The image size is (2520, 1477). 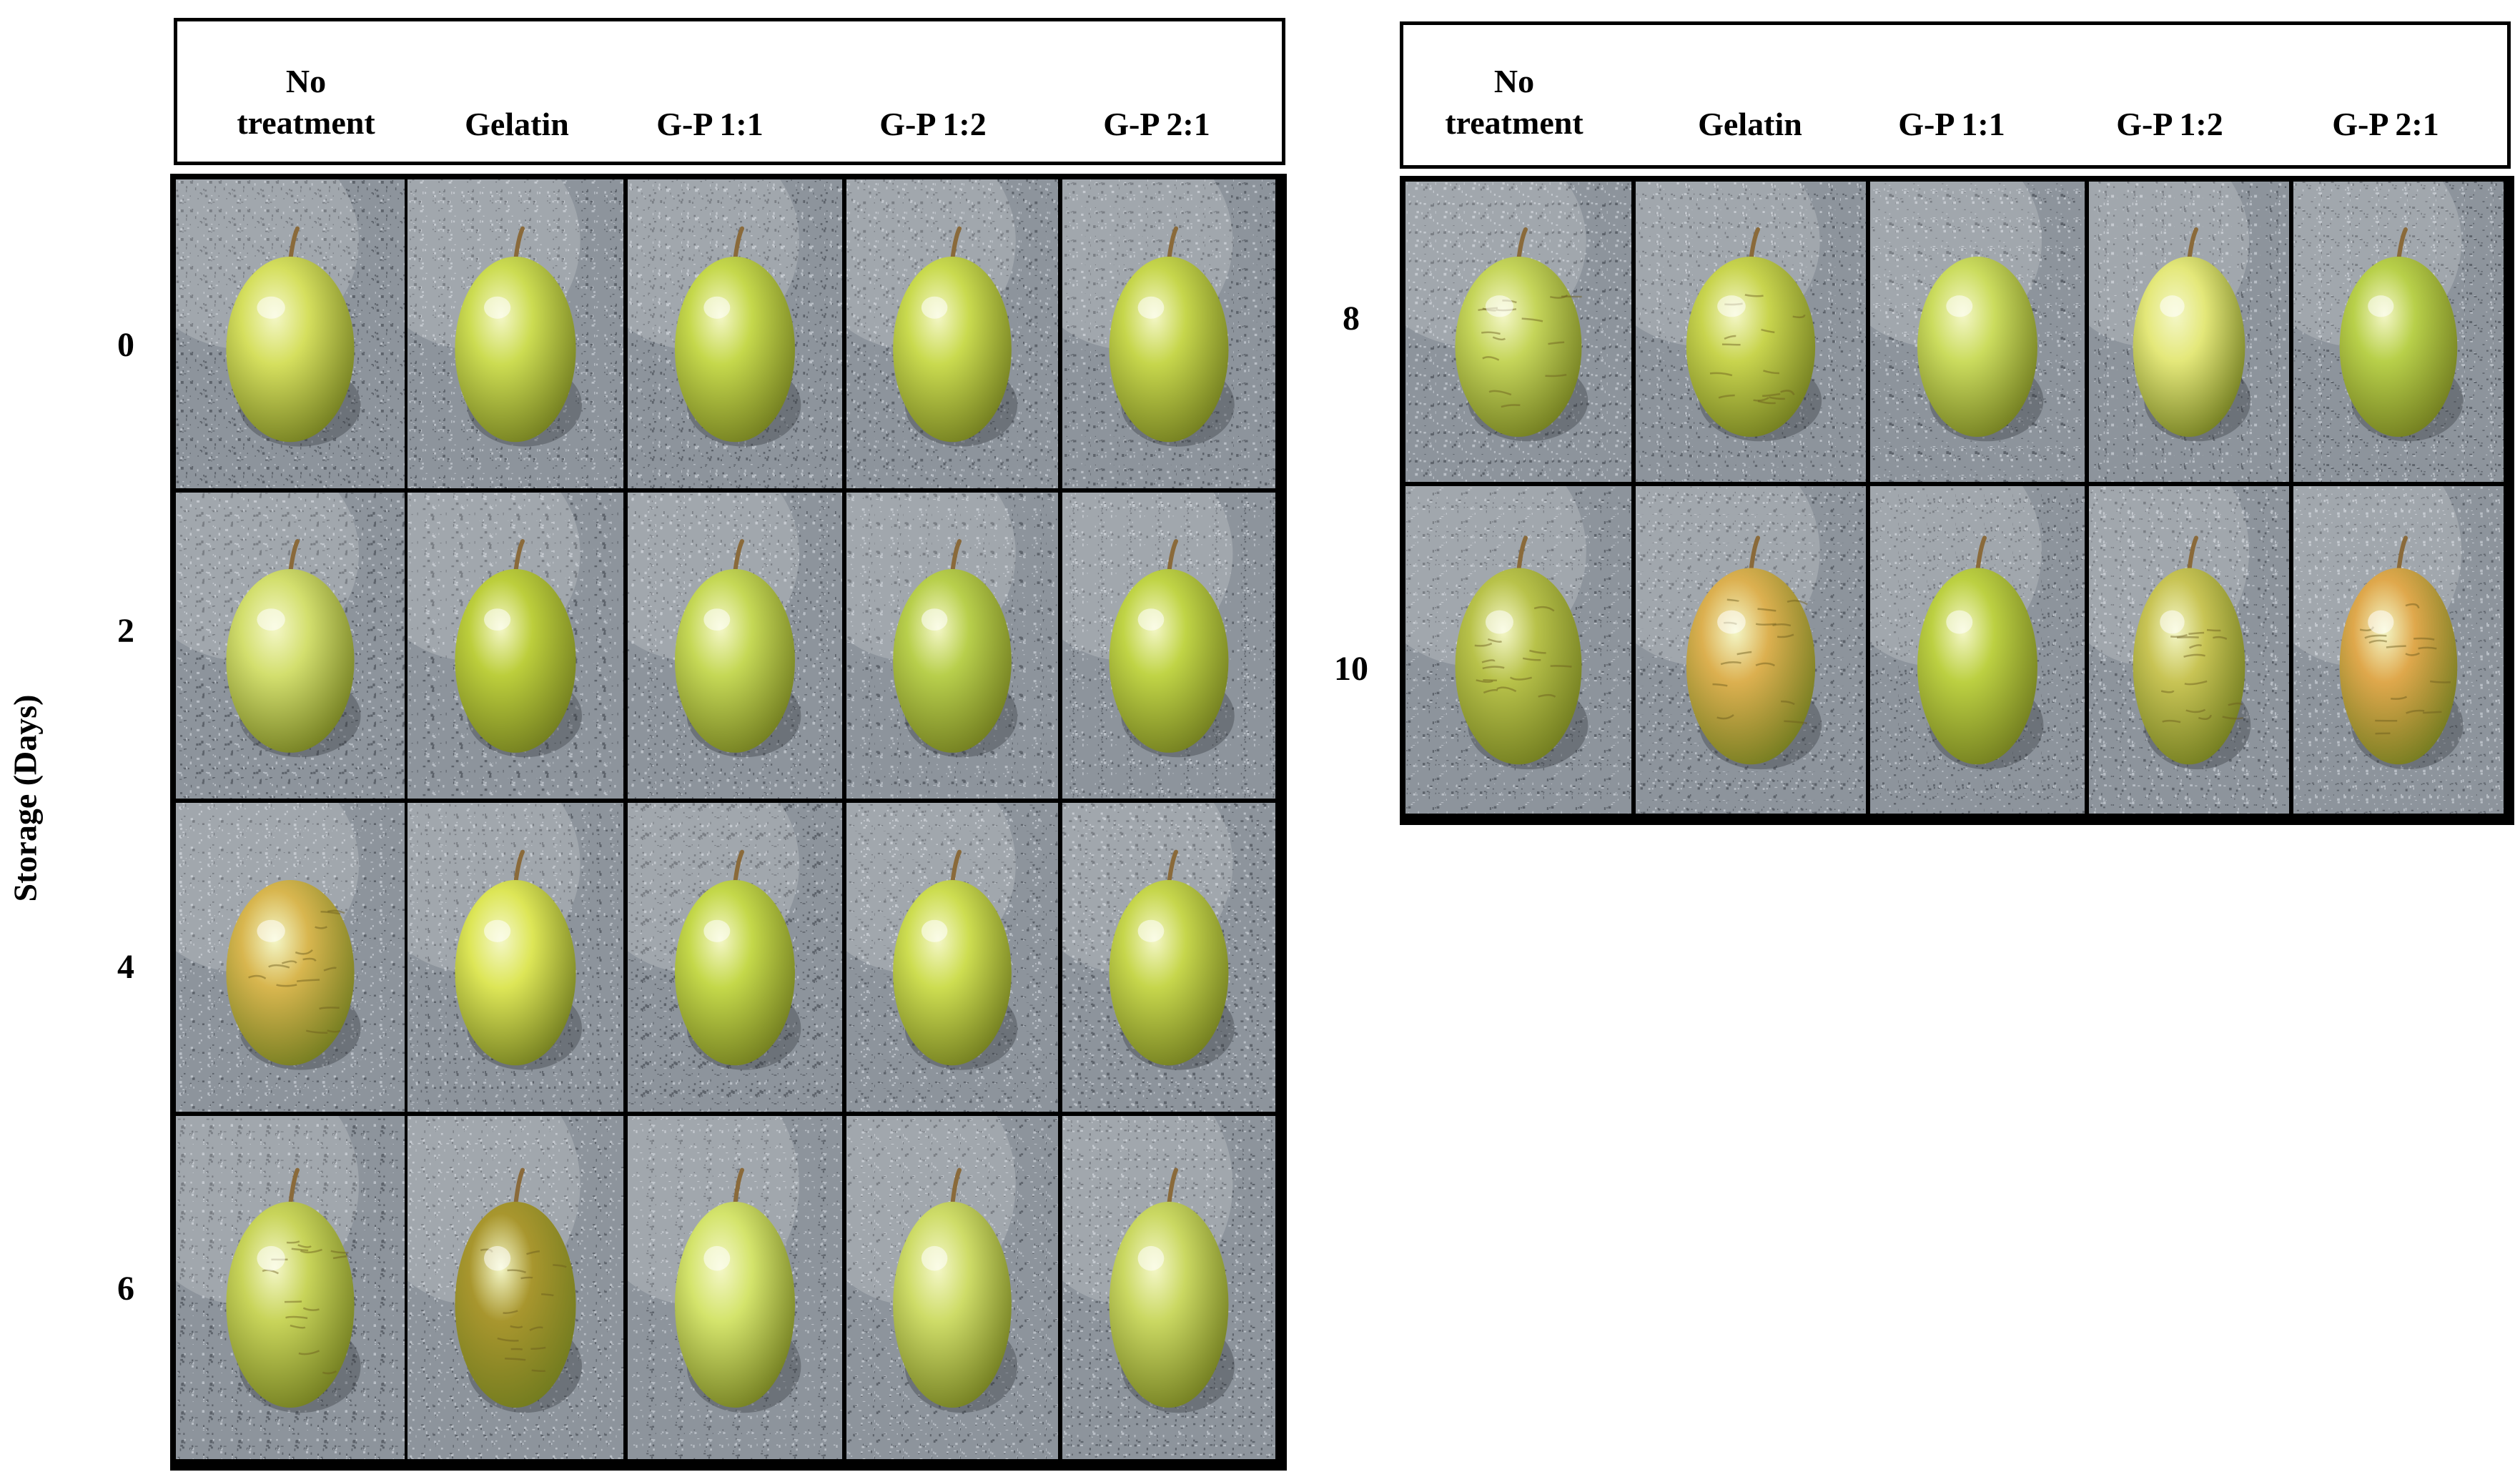 What do you see at coordinates (952, 1287) in the screenshot?
I see `left-grape-photo-day6-col4` at bounding box center [952, 1287].